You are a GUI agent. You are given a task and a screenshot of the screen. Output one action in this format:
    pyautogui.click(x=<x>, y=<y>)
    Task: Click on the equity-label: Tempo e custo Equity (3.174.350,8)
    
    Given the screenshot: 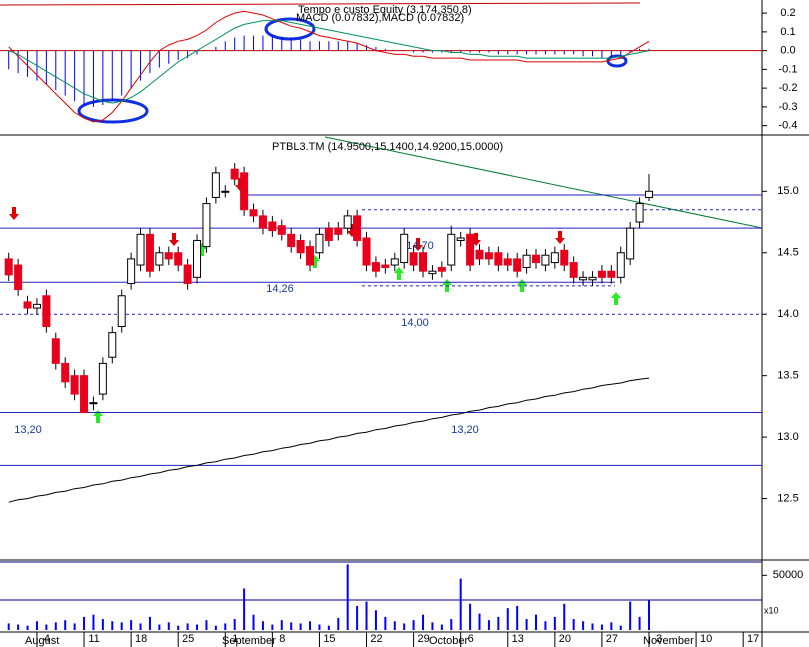 What is the action you would take?
    pyautogui.click(x=385, y=10)
    